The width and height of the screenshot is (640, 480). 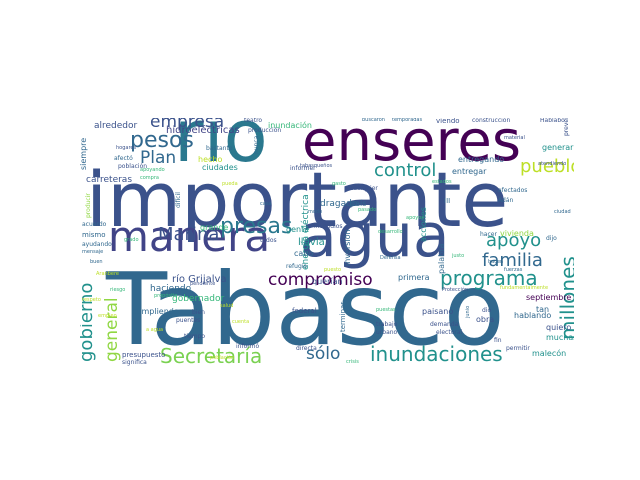 I want to click on word-lluvia: lluvia, so click(x=311, y=242).